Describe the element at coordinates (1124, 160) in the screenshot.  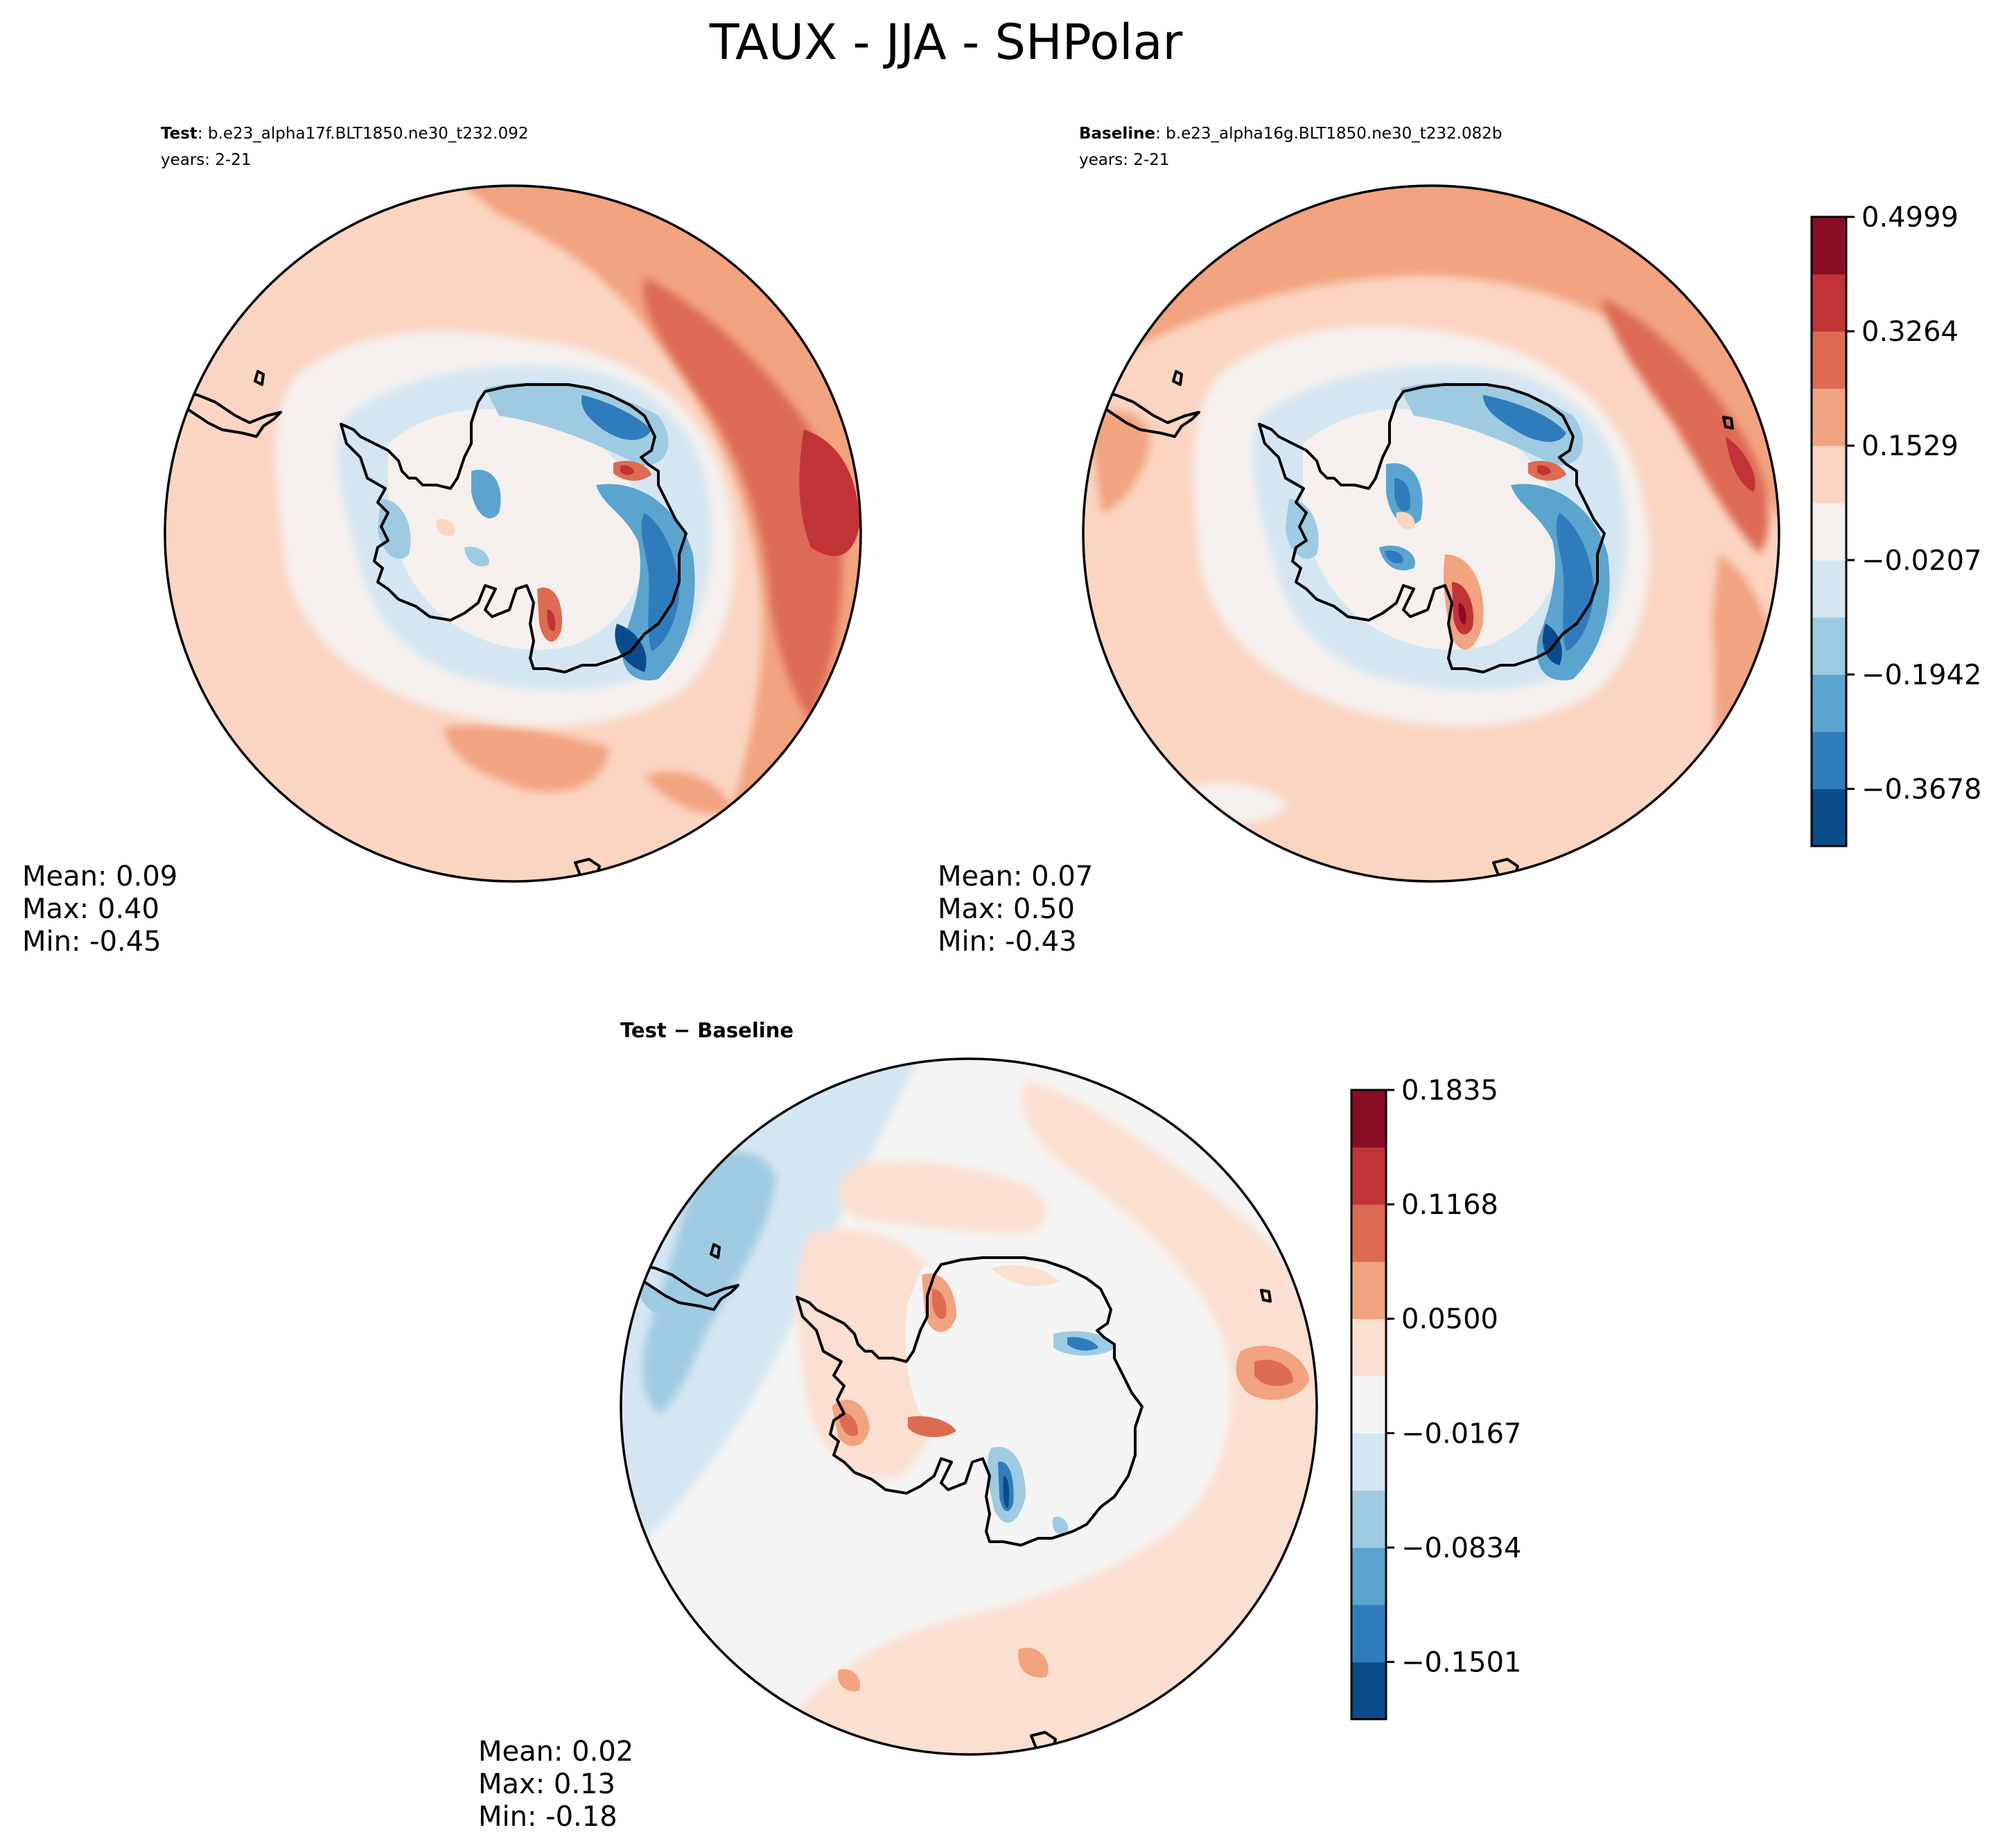
I see `baseline-years: years: 2-21` at that location.